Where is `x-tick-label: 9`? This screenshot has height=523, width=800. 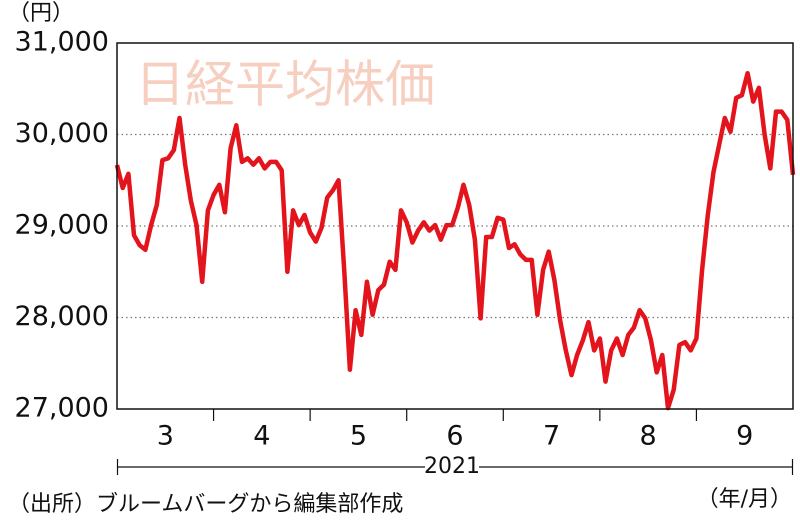
x-tick-label: 9 is located at coordinates (744, 436).